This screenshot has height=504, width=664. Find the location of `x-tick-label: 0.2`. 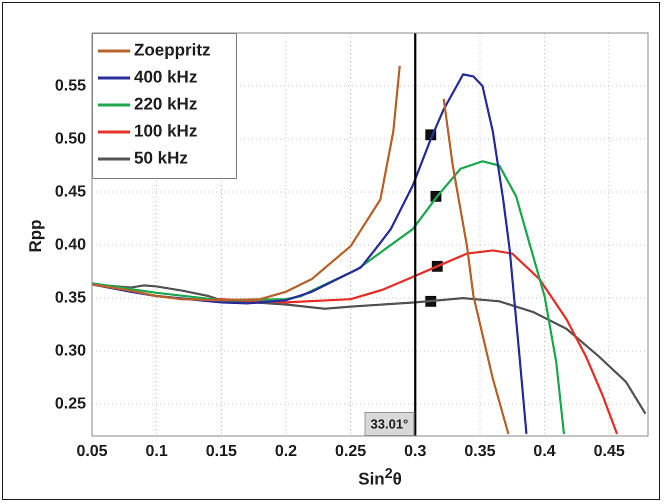

x-tick-label: 0.2 is located at coordinates (286, 451).